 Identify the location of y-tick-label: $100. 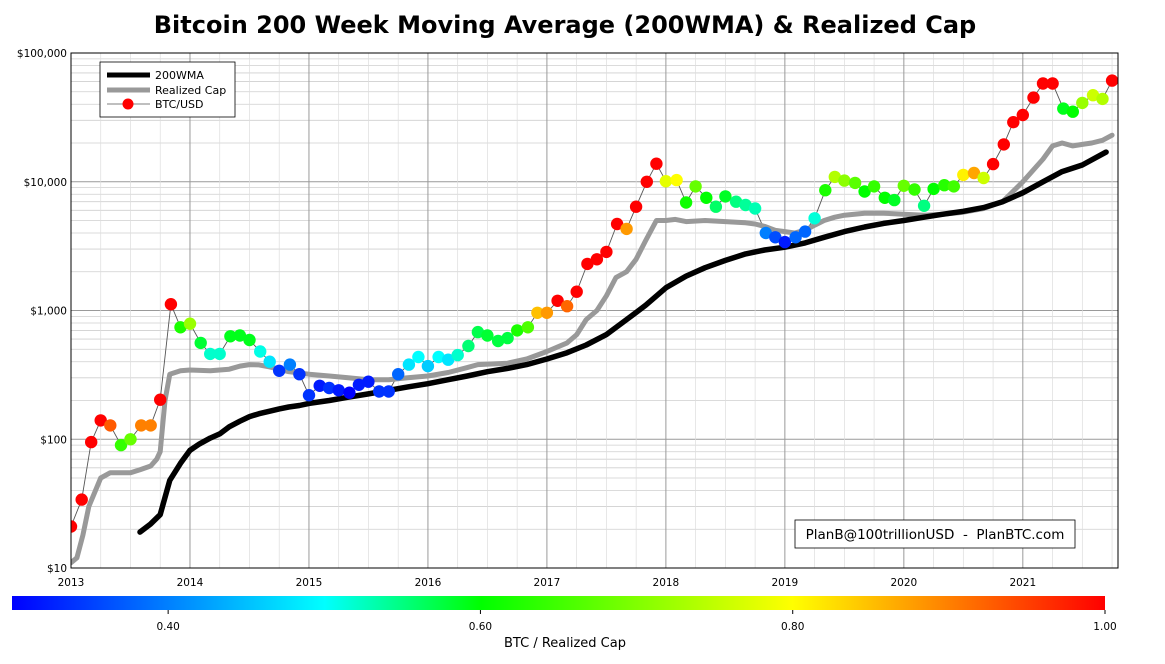
(53, 440).